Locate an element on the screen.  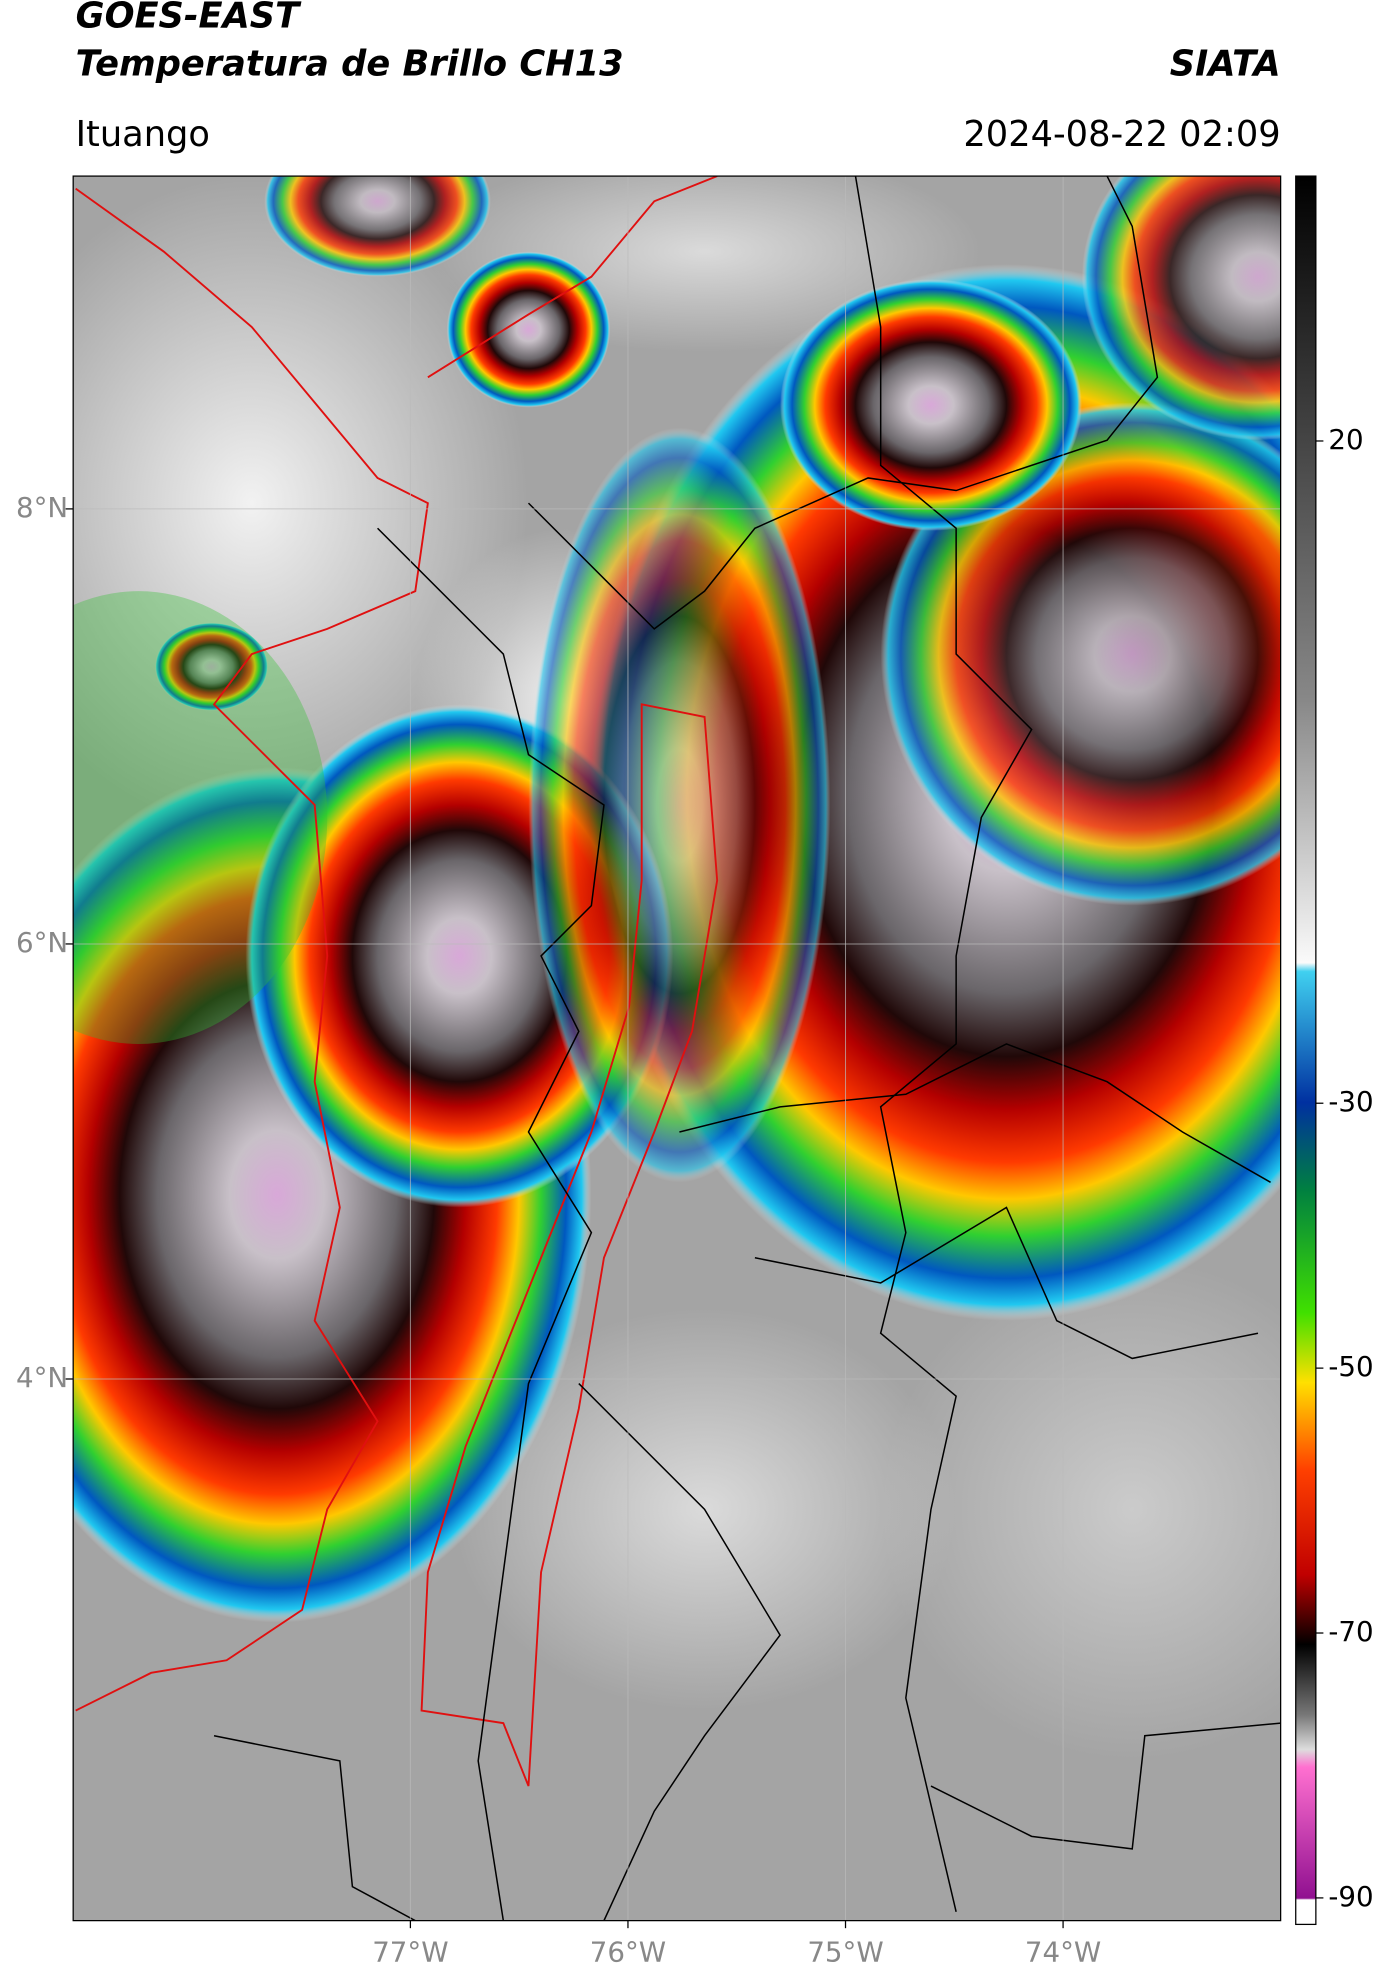
subtitle: Temperatura de Brillo CH13 is located at coordinates (350, 63).